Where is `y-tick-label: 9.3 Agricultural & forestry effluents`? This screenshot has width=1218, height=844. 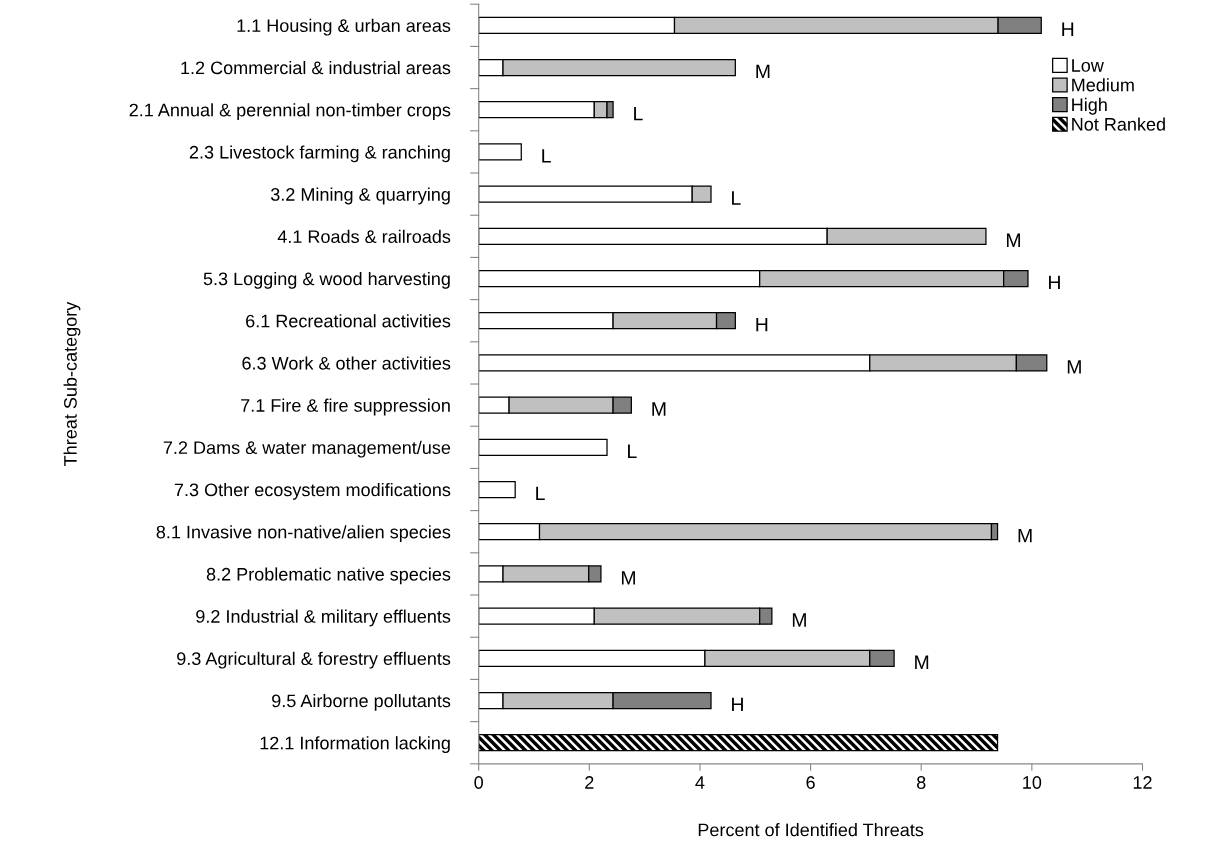
y-tick-label: 9.3 Agricultural & forestry effluents is located at coordinates (314, 660).